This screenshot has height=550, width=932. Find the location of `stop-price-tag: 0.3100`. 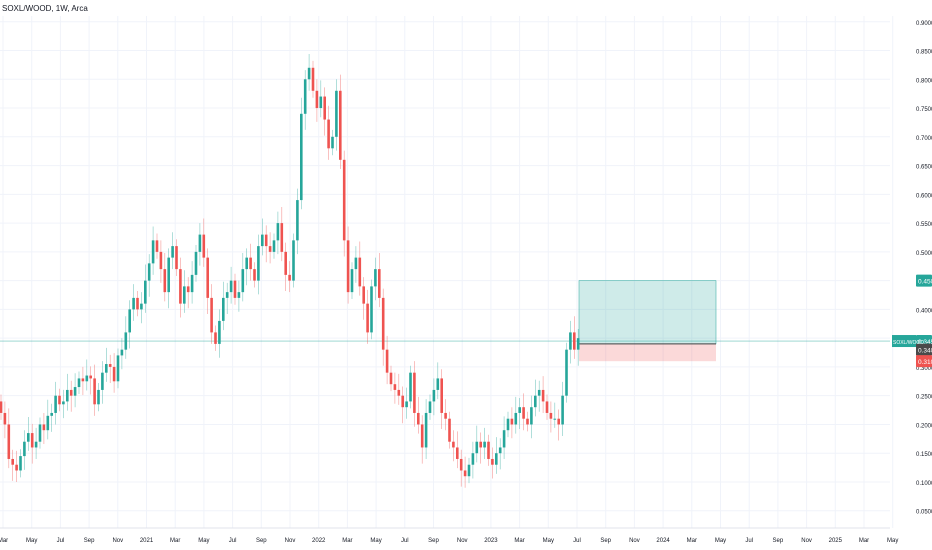

stop-price-tag: 0.3100 is located at coordinates (925, 362).